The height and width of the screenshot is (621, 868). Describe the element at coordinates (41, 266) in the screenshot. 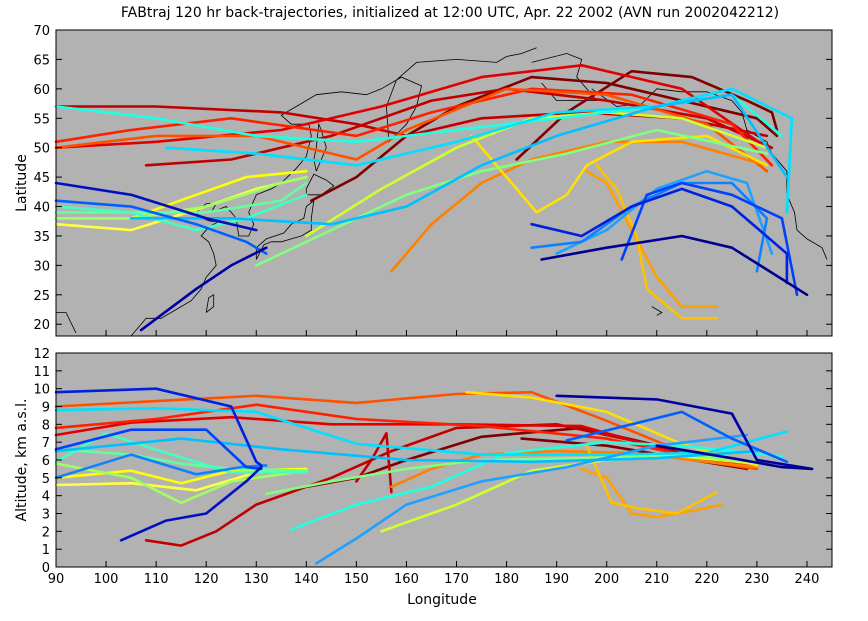

I see `map-y-tick-label: 30` at that location.